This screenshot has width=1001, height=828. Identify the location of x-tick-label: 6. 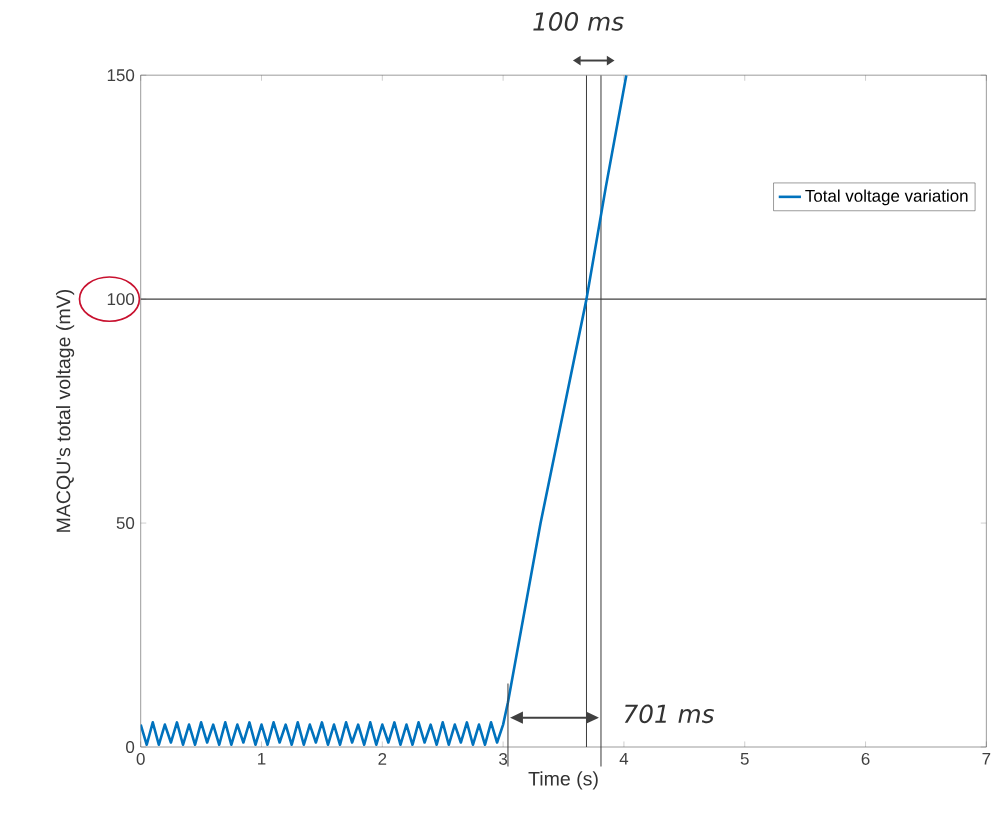
(865, 758).